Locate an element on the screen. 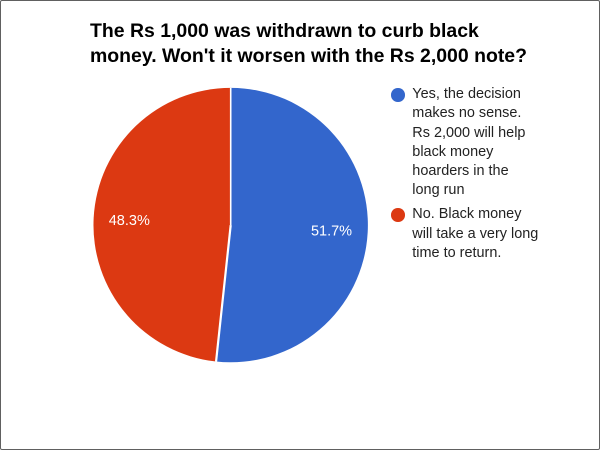 This screenshot has width=600, height=450. svg-text: 48.3% is located at coordinates (129, 221).